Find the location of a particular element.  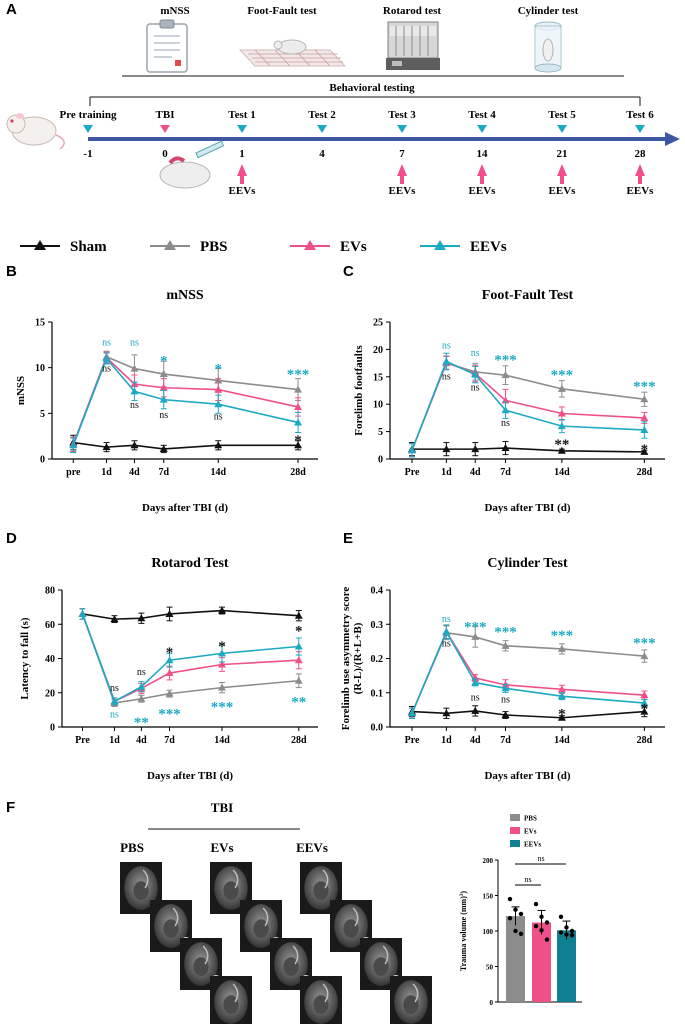

series-eevs is located at coordinates (190, 657).